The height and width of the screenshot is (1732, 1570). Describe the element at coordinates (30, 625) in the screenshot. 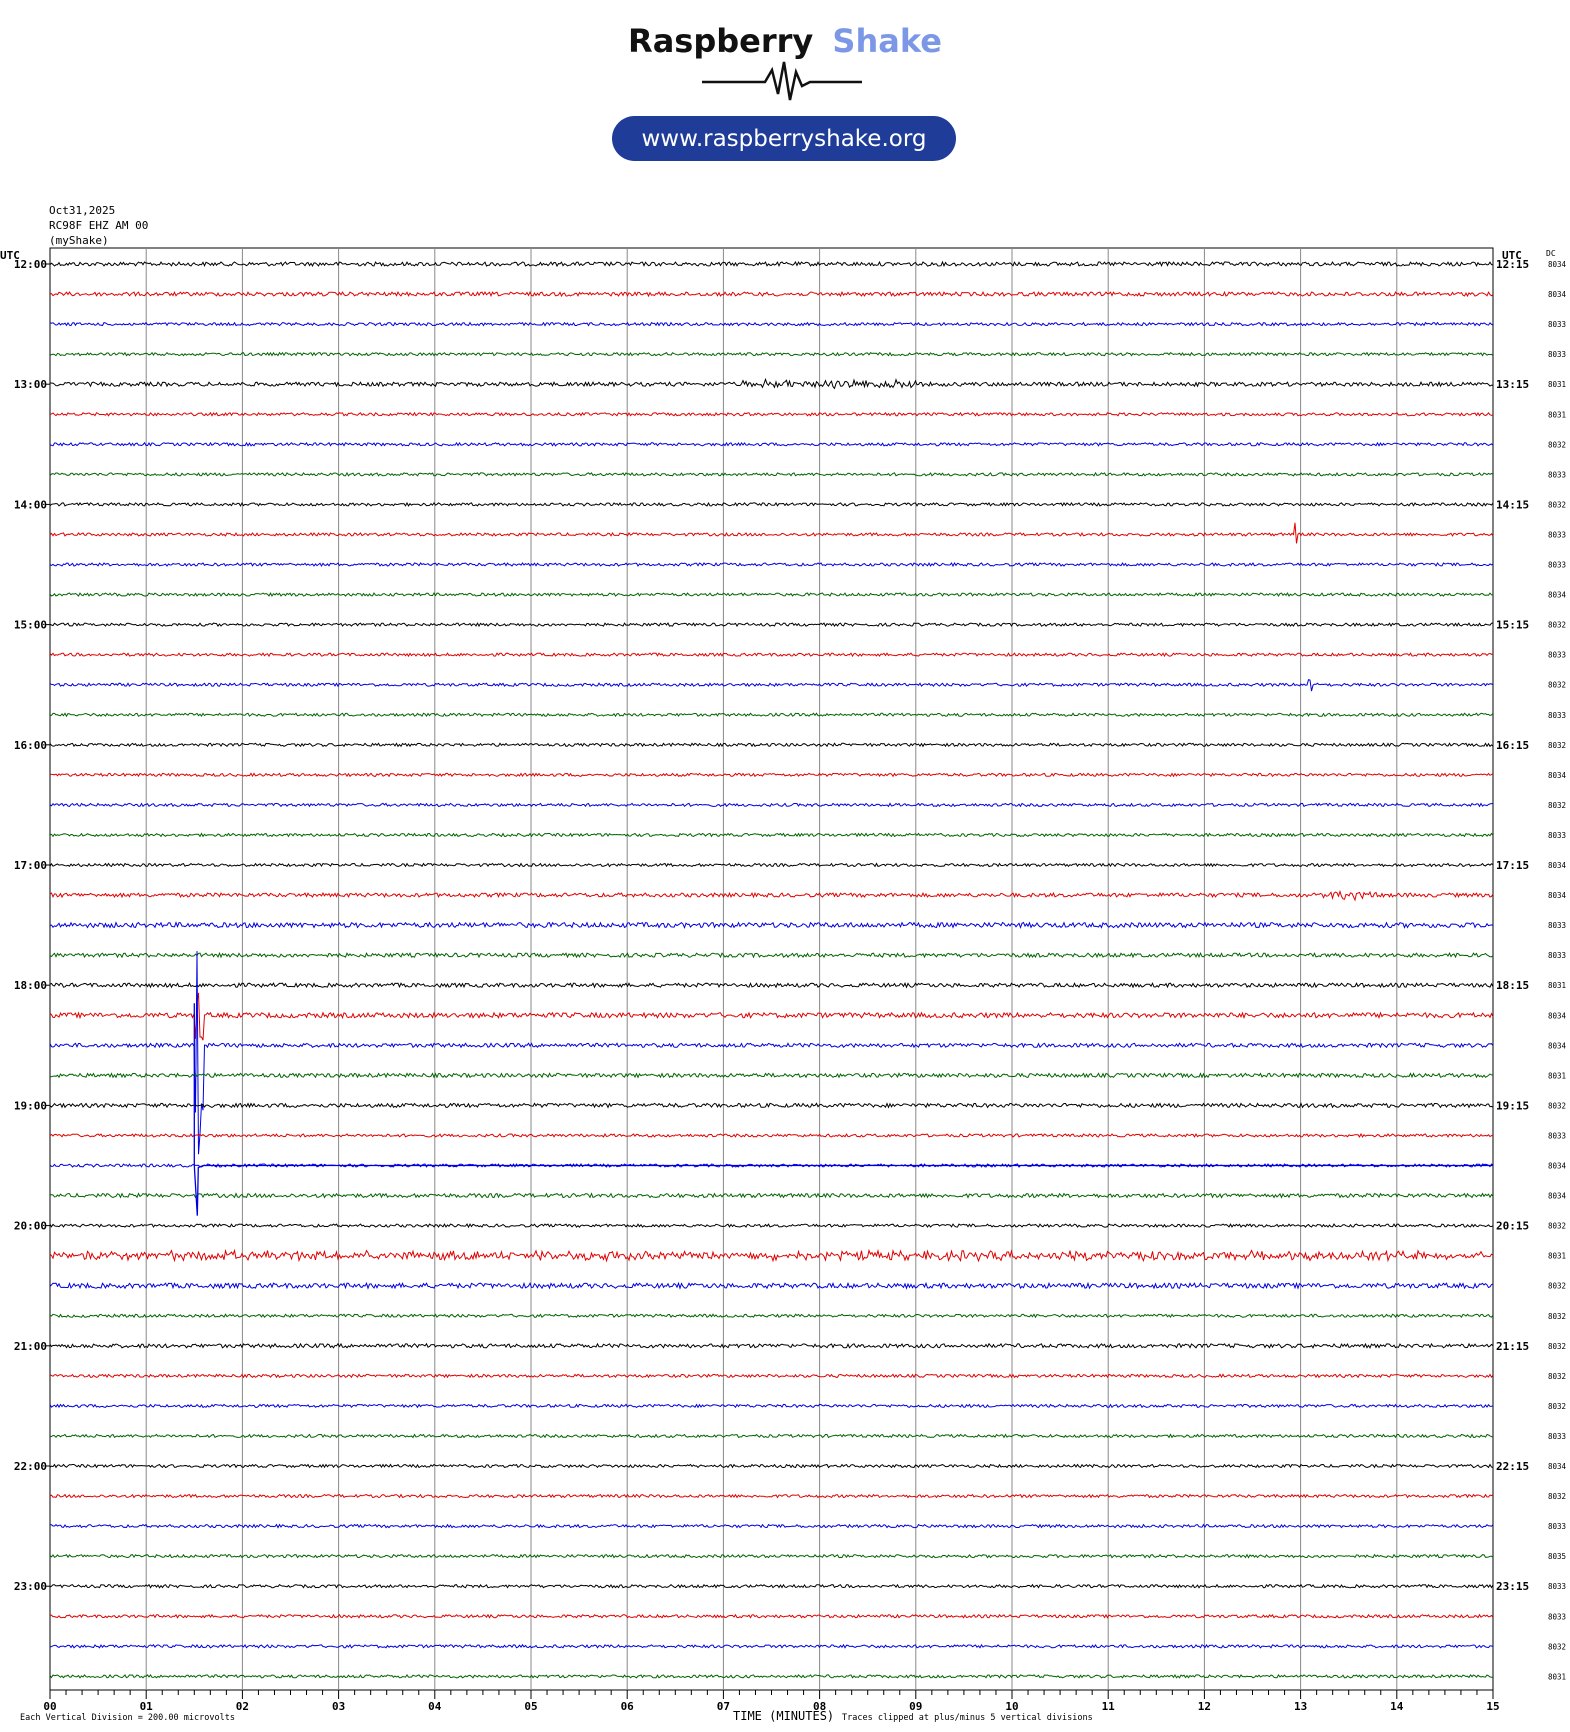

I see `left-hour-label: 15:00` at that location.